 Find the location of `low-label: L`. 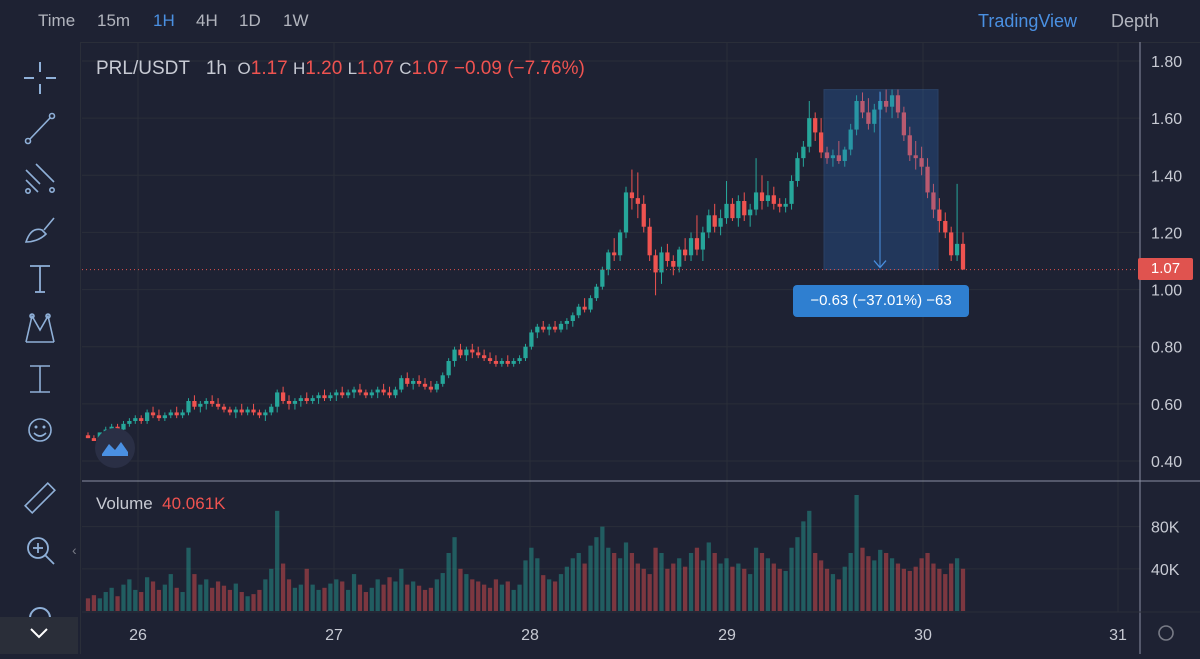

low-label: L is located at coordinates (352, 68).